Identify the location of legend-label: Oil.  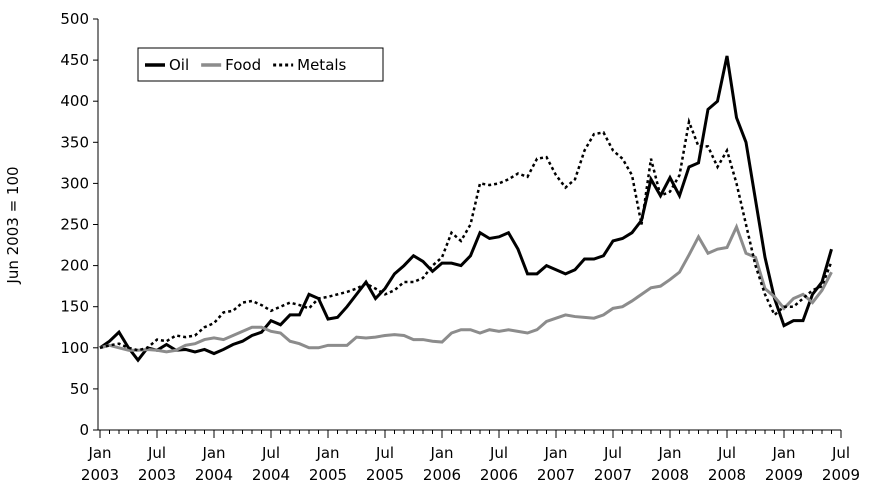
(179, 65).